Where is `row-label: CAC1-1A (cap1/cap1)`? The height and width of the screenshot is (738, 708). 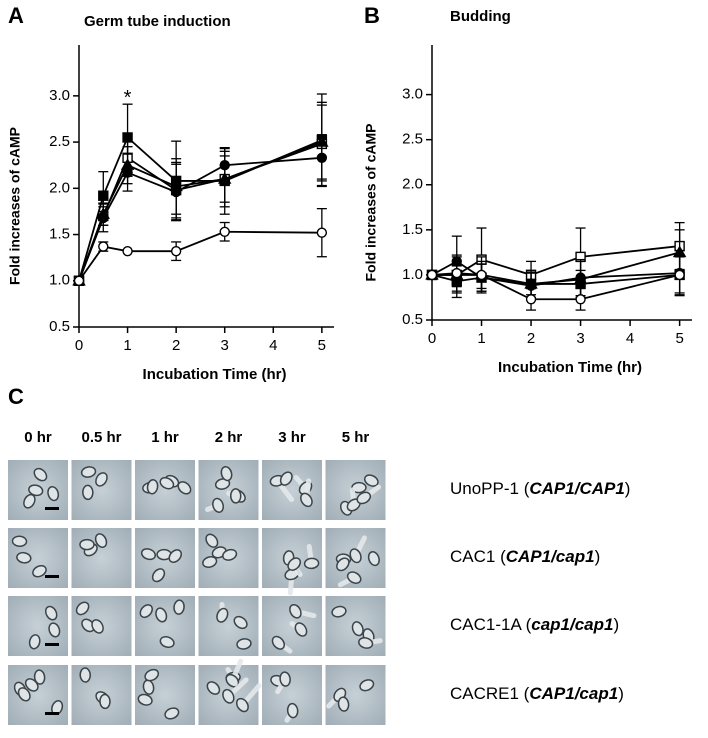 row-label: CAC1-1A (cap1/cap1) is located at coordinates (534, 624).